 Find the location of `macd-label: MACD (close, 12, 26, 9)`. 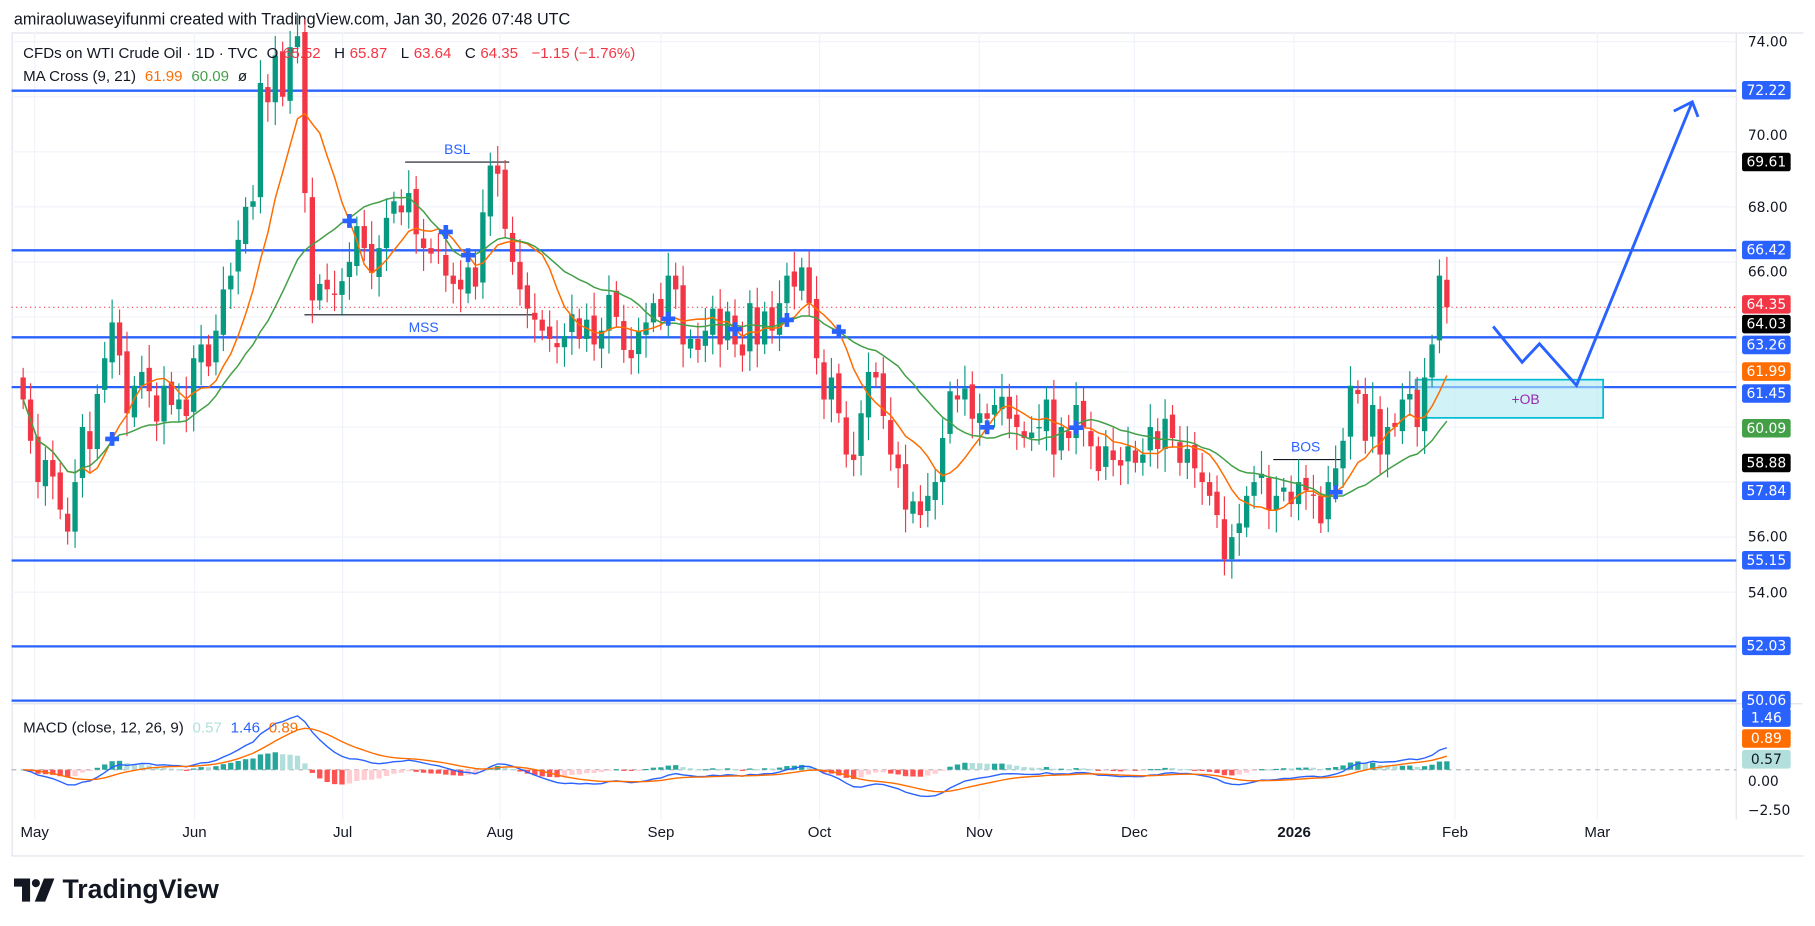

macd-label: MACD (close, 12, 26, 9) is located at coordinates (103, 727).